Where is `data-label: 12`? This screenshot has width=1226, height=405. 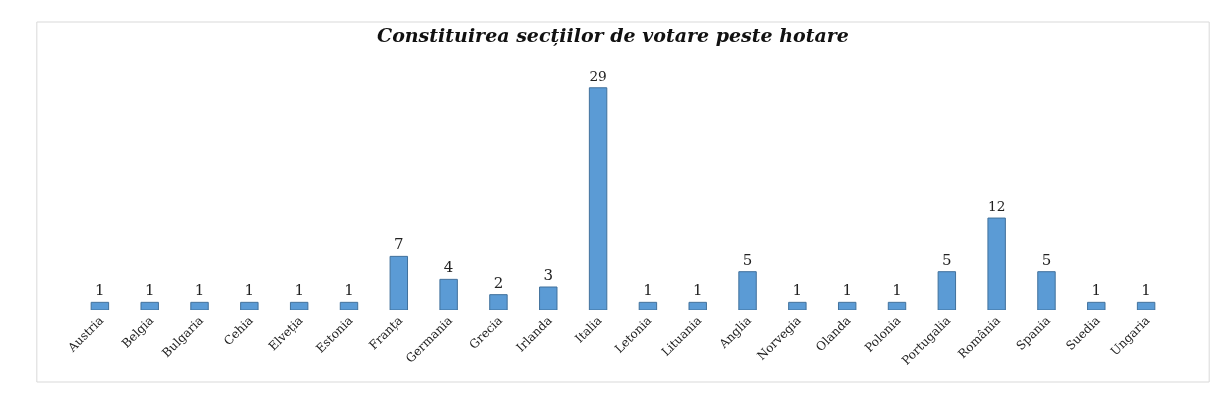
data-label: 12 is located at coordinates (996, 206).